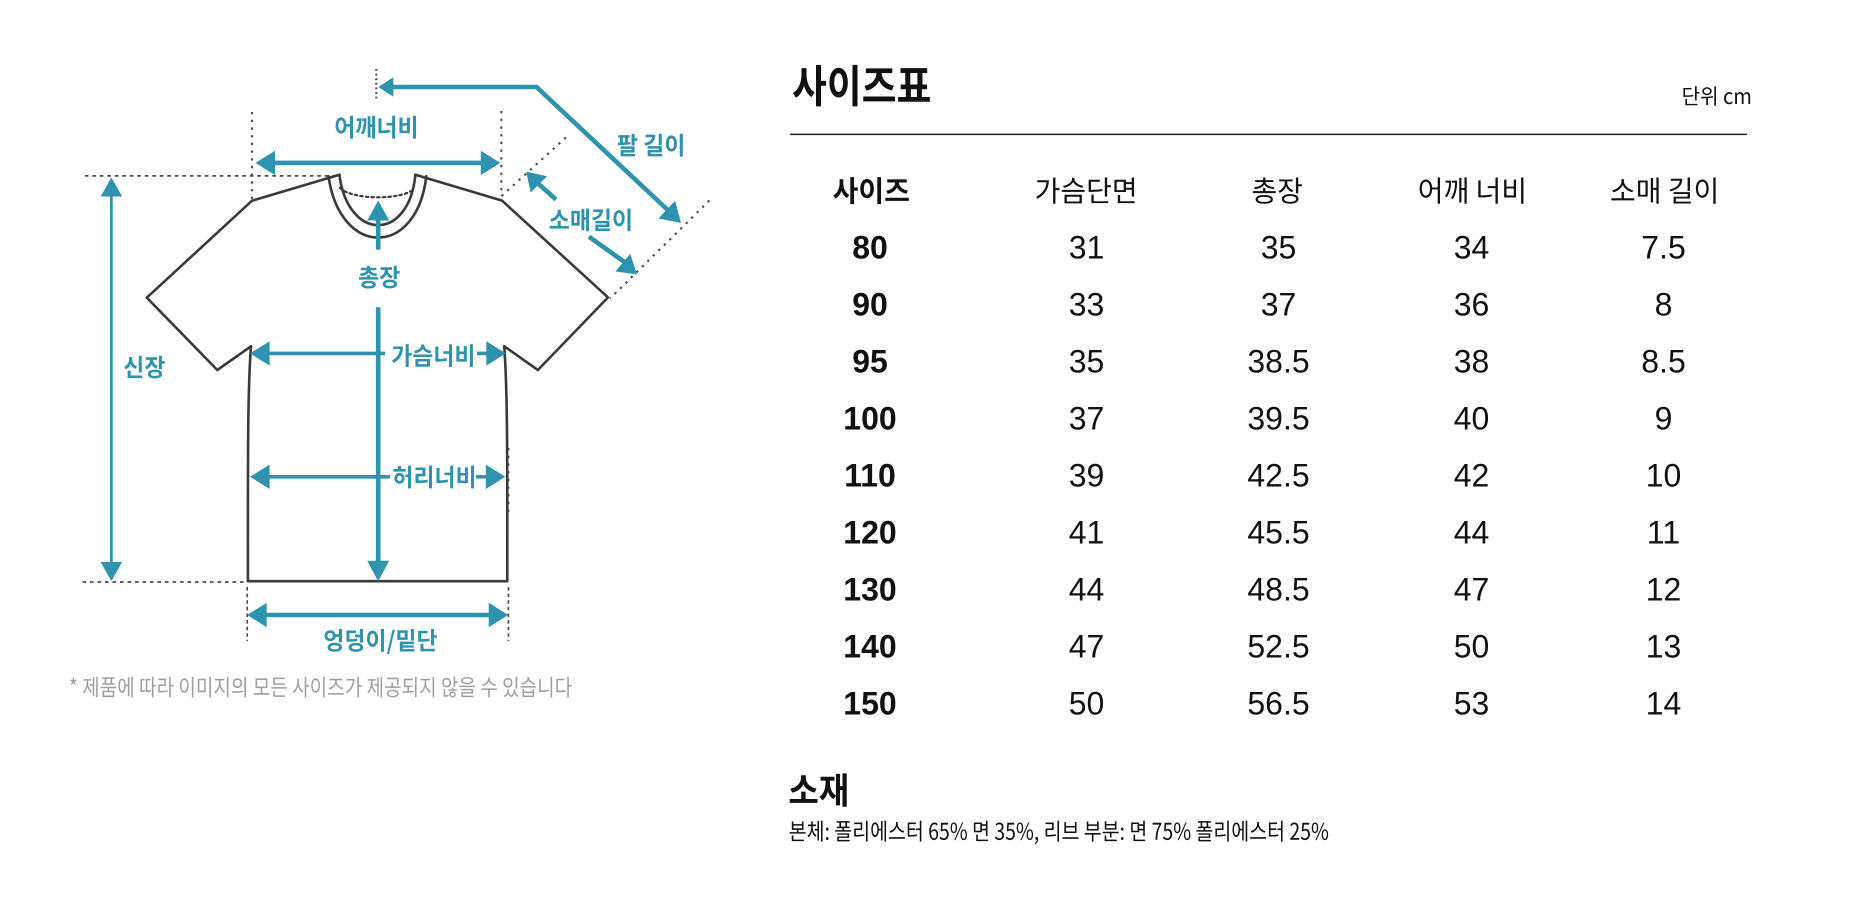 This screenshot has height=906, width=1857. What do you see at coordinates (1472, 419) in the screenshot?
I see `svg-text: 40` at bounding box center [1472, 419].